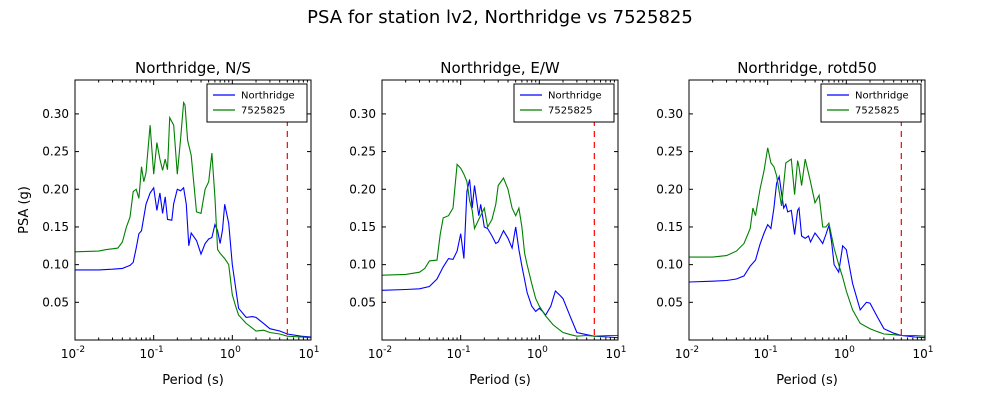 This screenshot has height=400, width=1000. I want to click on chart-title: Northridge, N/S, so click(193, 68).